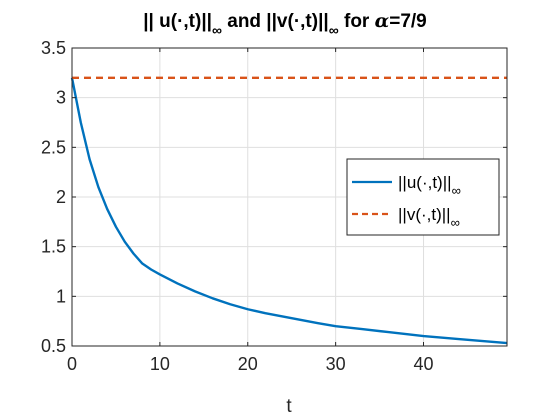 This screenshot has width=560, height=420. I want to click on y-tick-label: 1, so click(61, 296).